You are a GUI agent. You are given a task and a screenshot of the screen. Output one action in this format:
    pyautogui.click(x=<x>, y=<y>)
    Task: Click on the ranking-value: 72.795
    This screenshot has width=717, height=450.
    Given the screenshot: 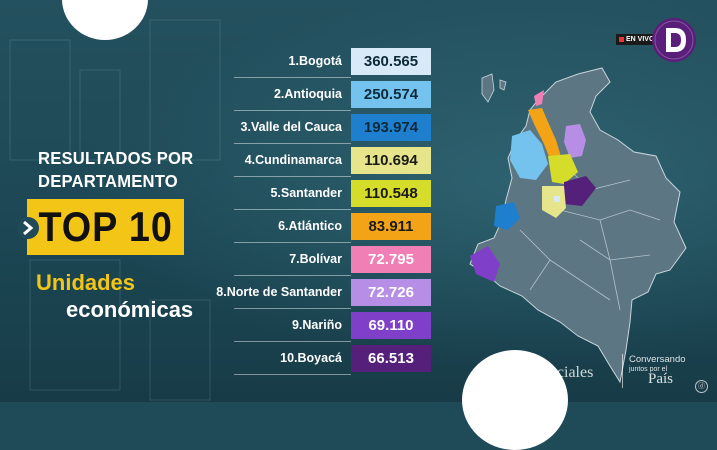 What is the action you would take?
    pyautogui.click(x=391, y=259)
    